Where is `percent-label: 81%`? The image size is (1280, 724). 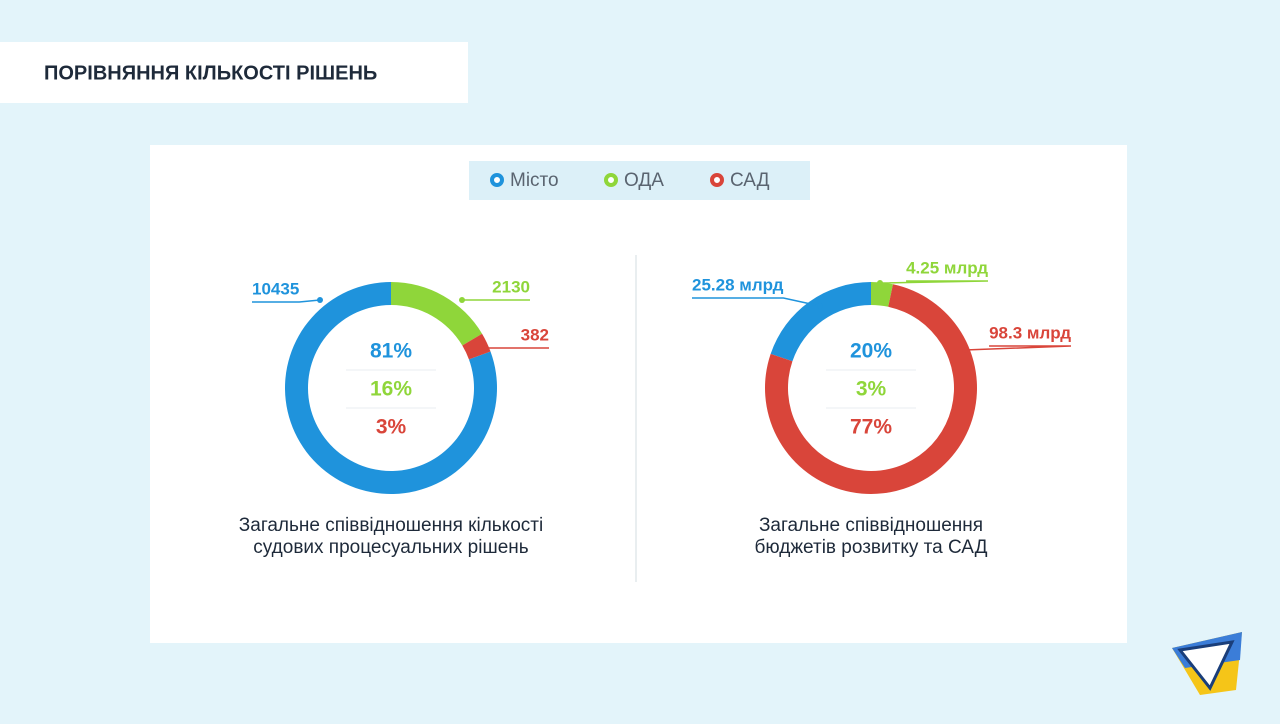
percent-label: 81% is located at coordinates (391, 351).